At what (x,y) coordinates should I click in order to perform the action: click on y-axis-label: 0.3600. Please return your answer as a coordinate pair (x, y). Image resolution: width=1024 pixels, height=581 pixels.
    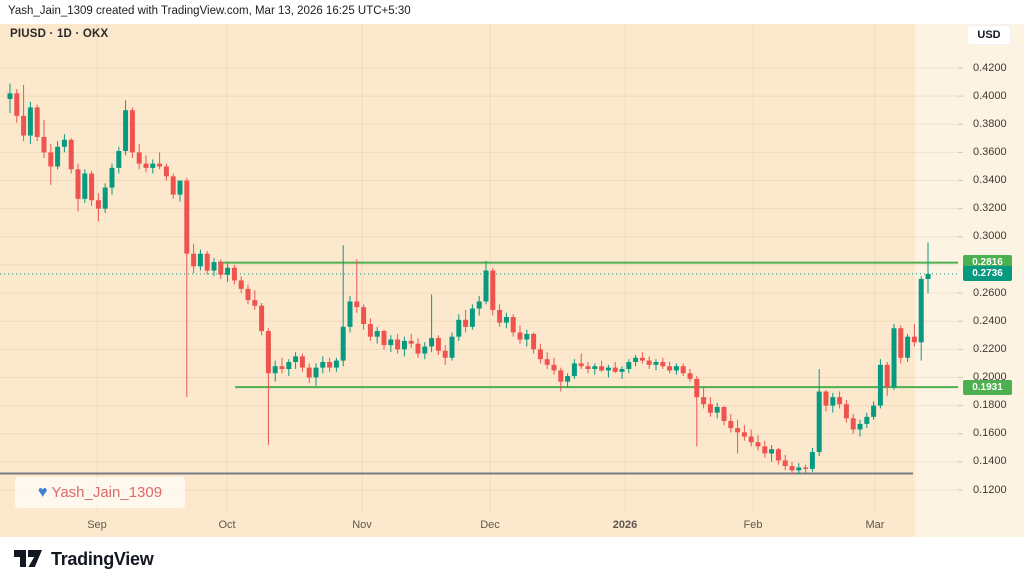
    Looking at the image, I should click on (990, 151).